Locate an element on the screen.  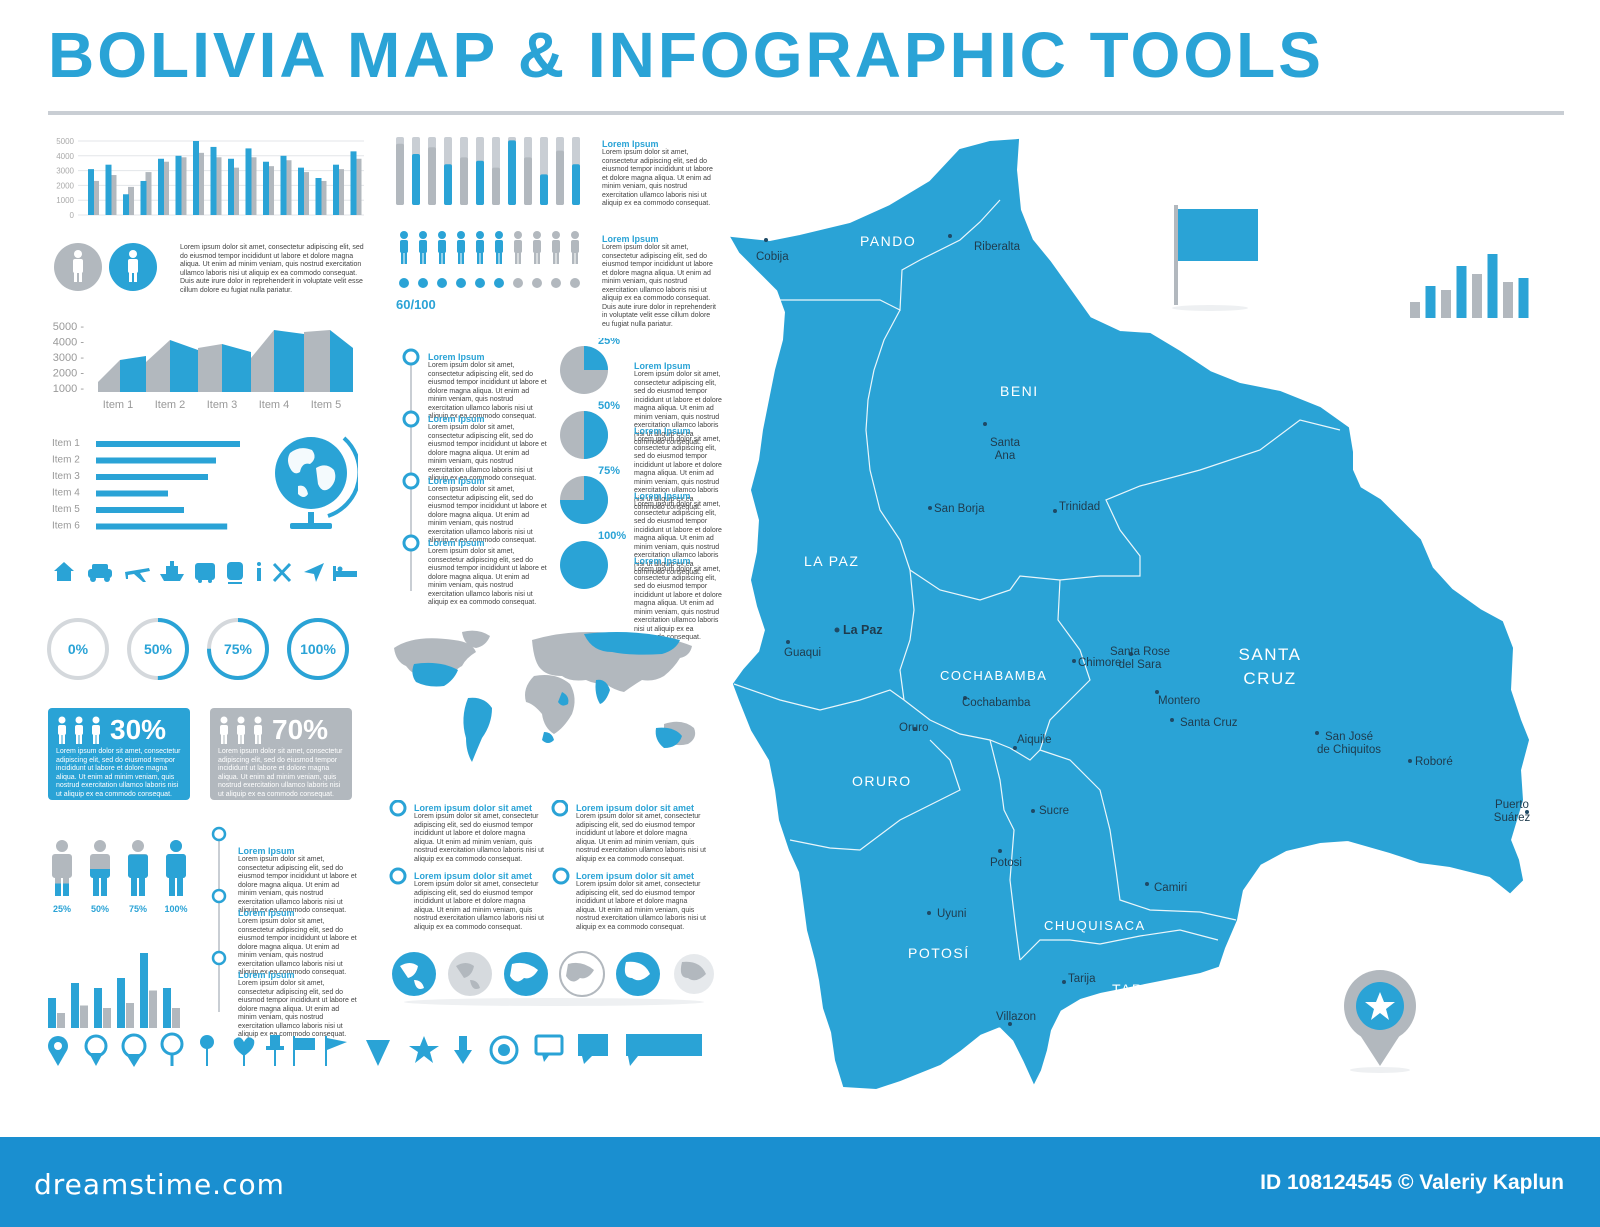
city-label: Roboré is located at coordinates (1434, 762).